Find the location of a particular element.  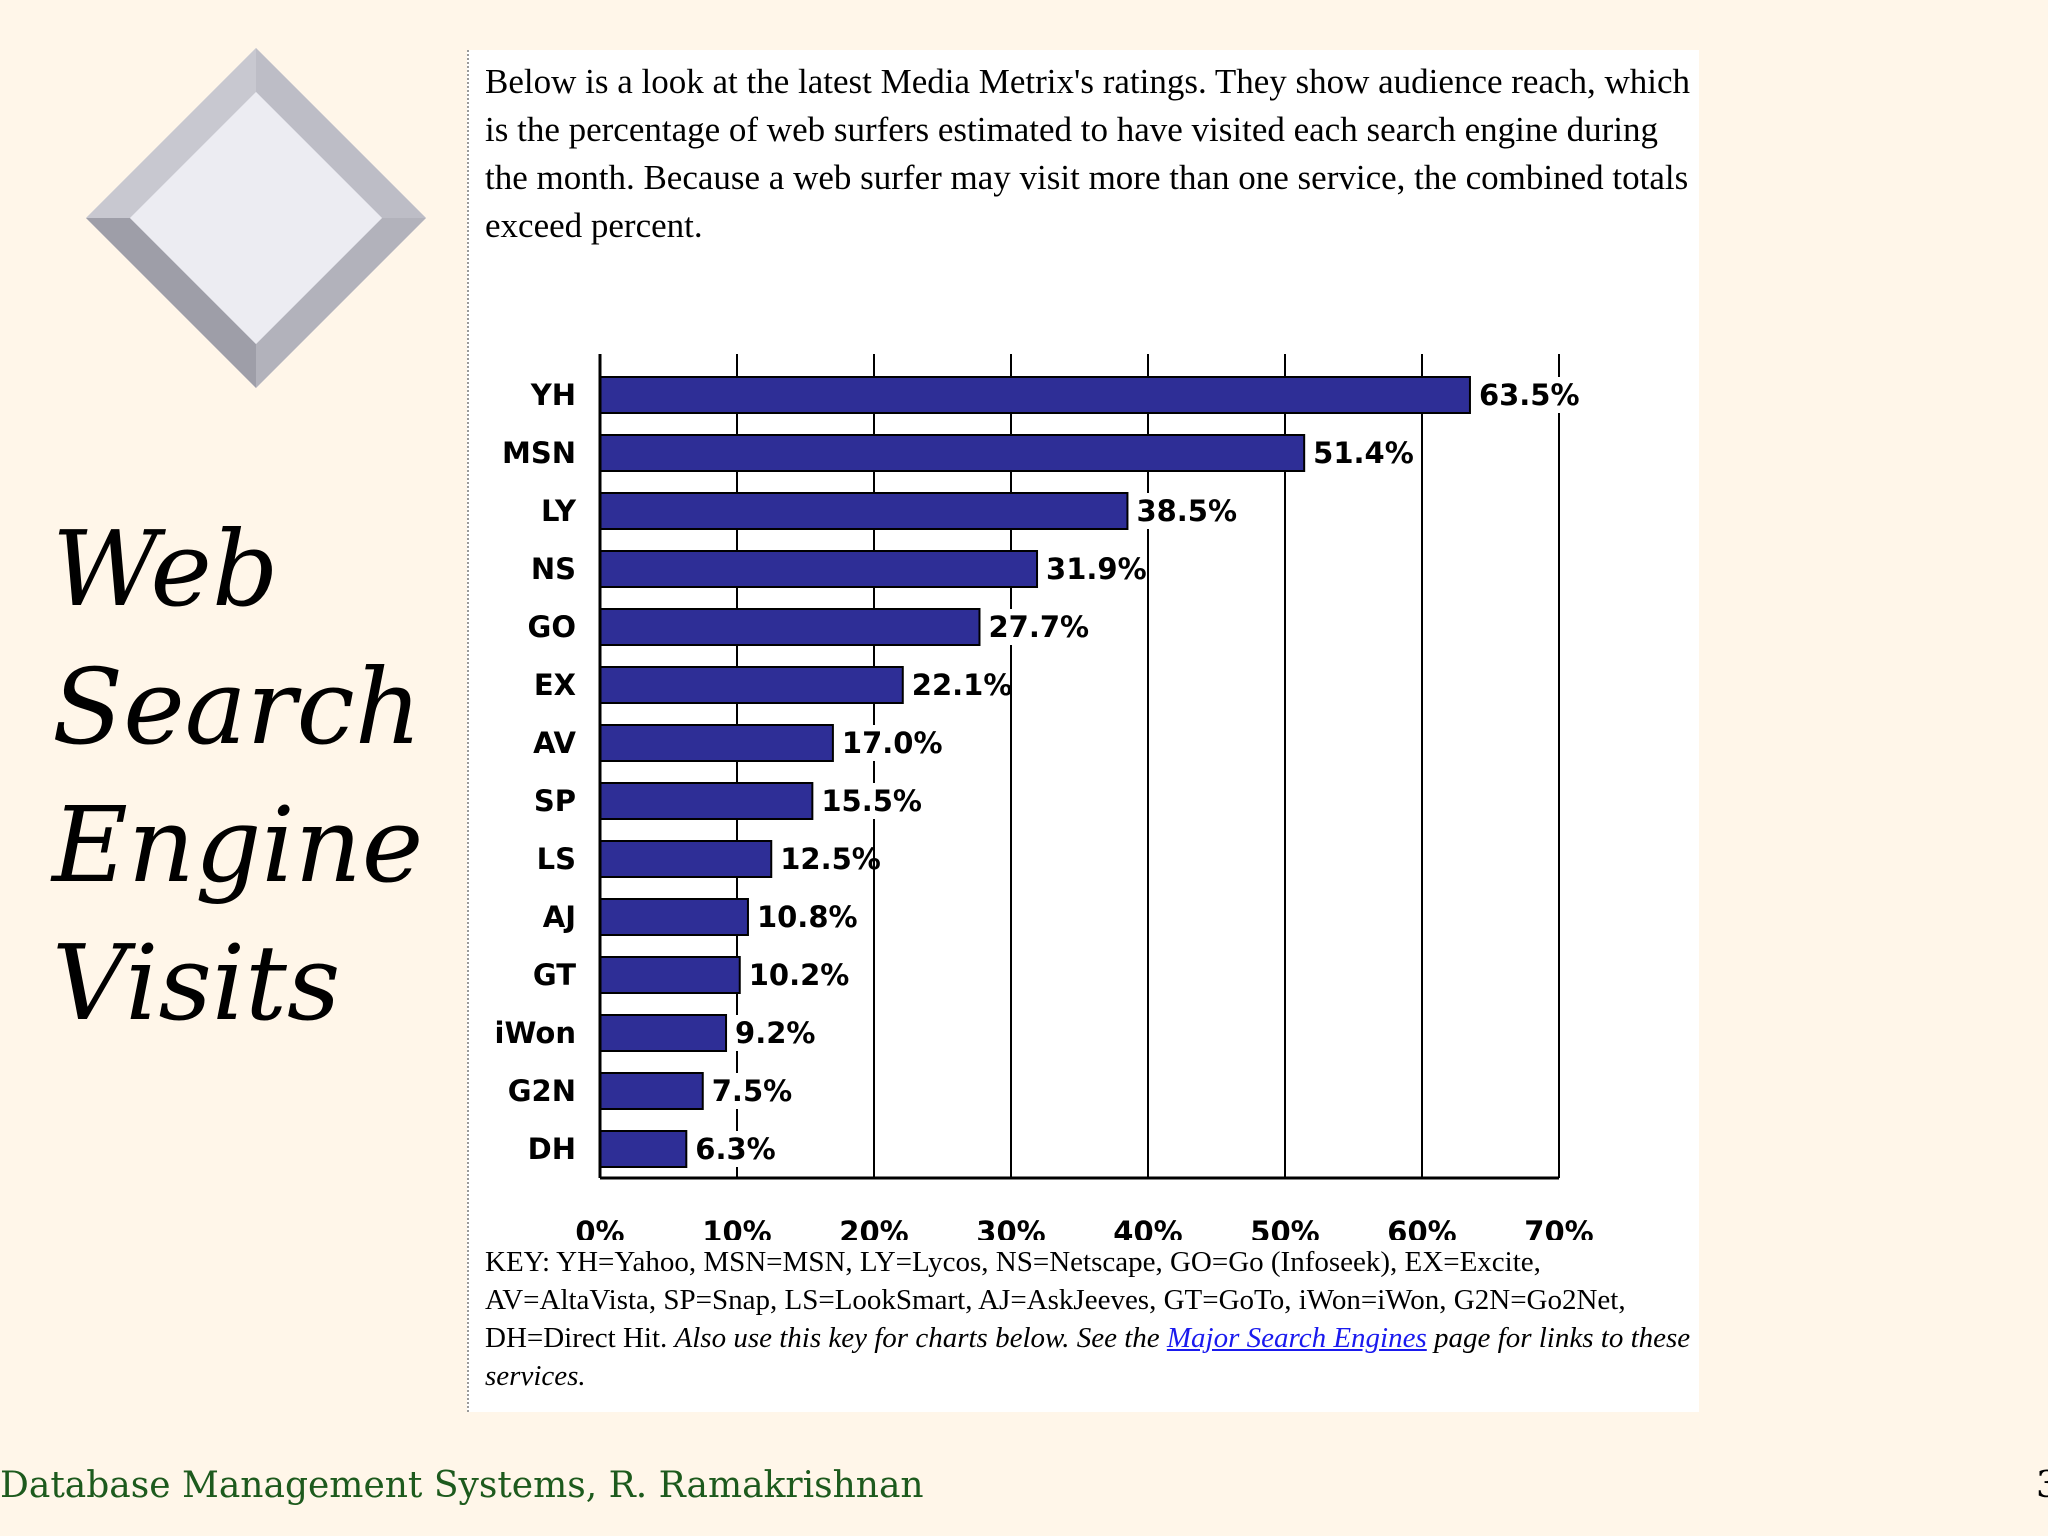

x-tick-label: 50% is located at coordinates (1284, 1227).